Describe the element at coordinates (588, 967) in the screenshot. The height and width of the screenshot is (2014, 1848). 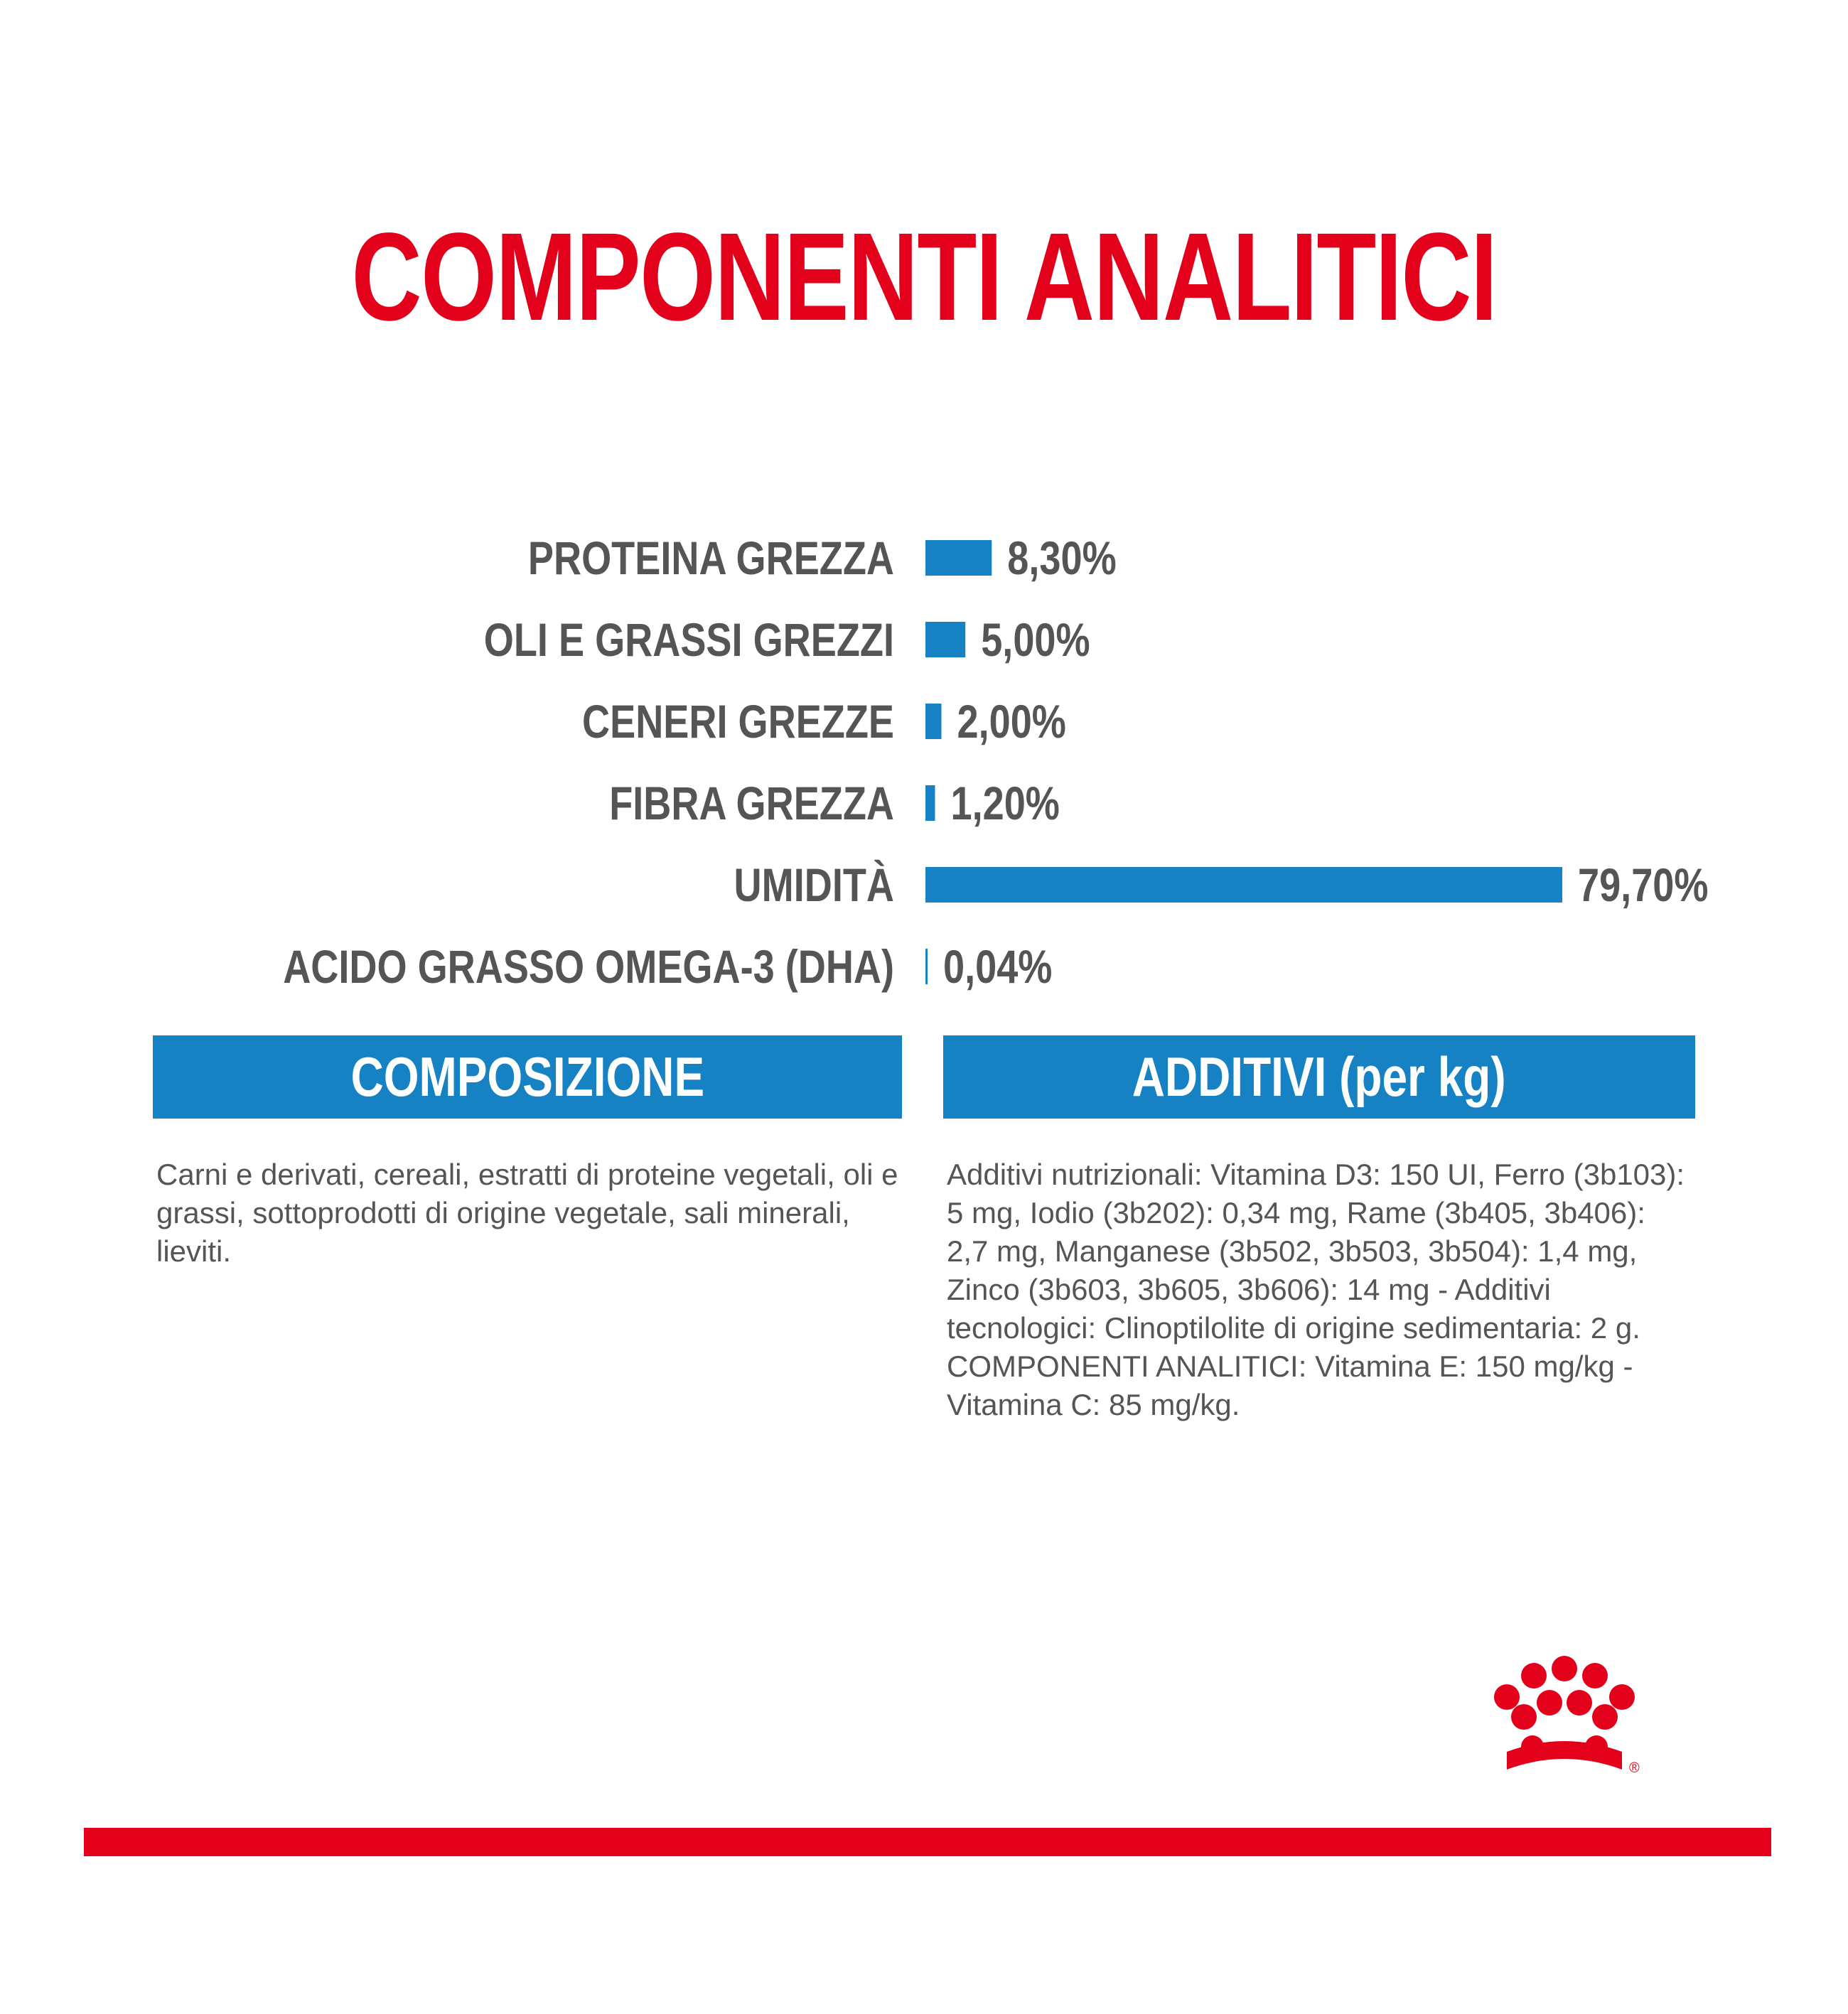
I see `category-label: ACIDO GRASSO OMEGA-3 (DHA)` at that location.